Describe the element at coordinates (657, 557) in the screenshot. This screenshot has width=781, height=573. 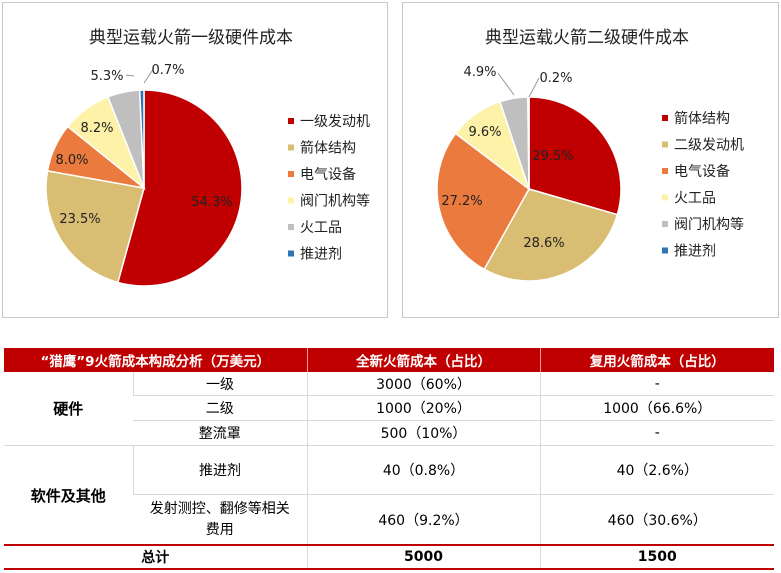
I see `total-reuse-cost: 1500` at that location.